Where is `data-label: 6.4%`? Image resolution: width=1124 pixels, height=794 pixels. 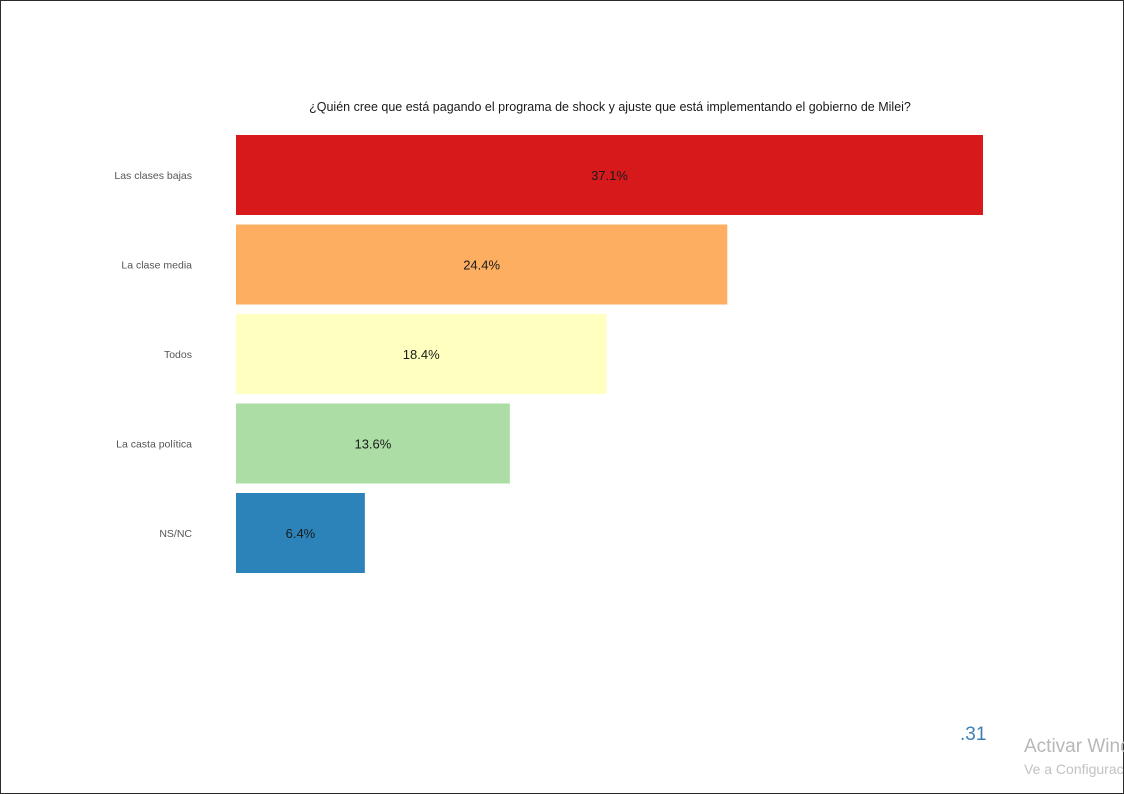 data-label: 6.4% is located at coordinates (301, 533).